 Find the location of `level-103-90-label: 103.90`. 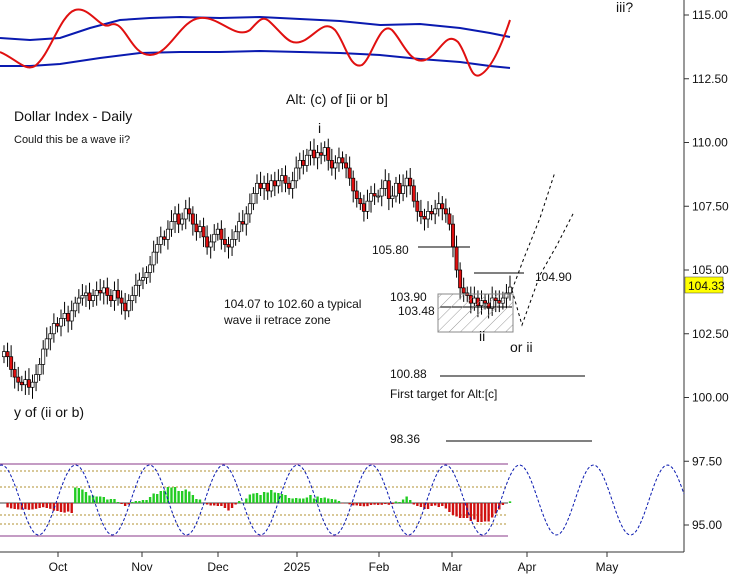

level-103-90-label: 103.90 is located at coordinates (408, 297).